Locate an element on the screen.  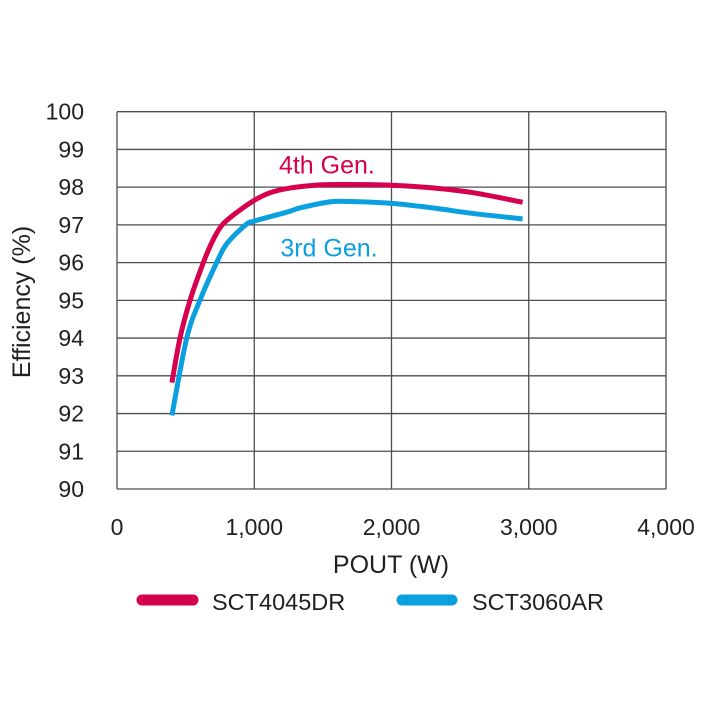
y-tick-label: 93 is located at coordinates (71, 376).